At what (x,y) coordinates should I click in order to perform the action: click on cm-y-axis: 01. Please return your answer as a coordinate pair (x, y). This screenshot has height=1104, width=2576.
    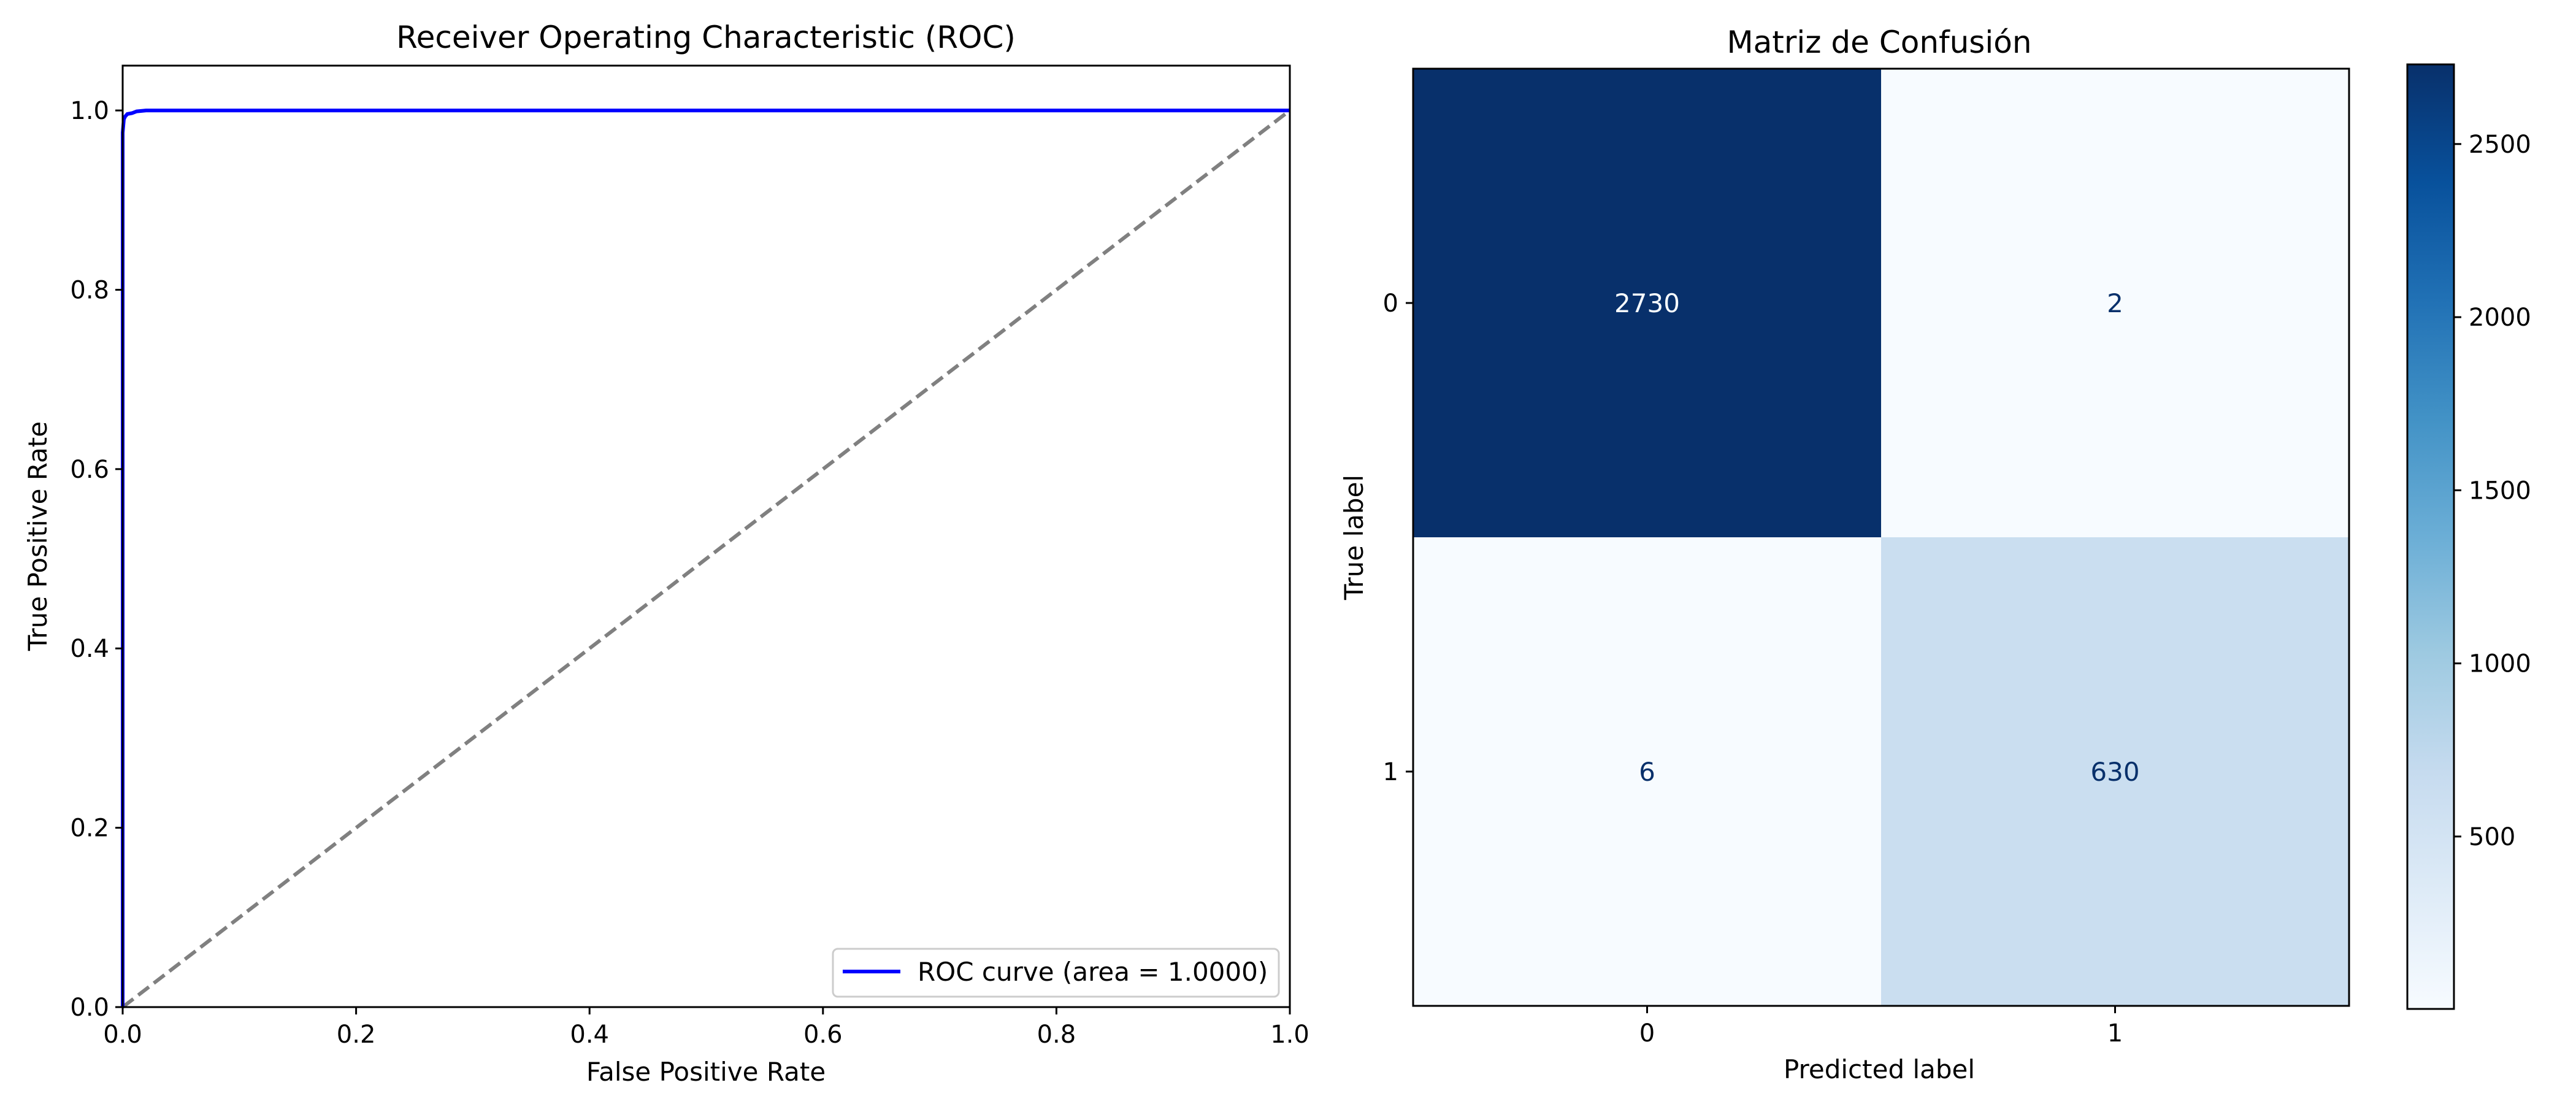
    Looking at the image, I should click on (1398, 537).